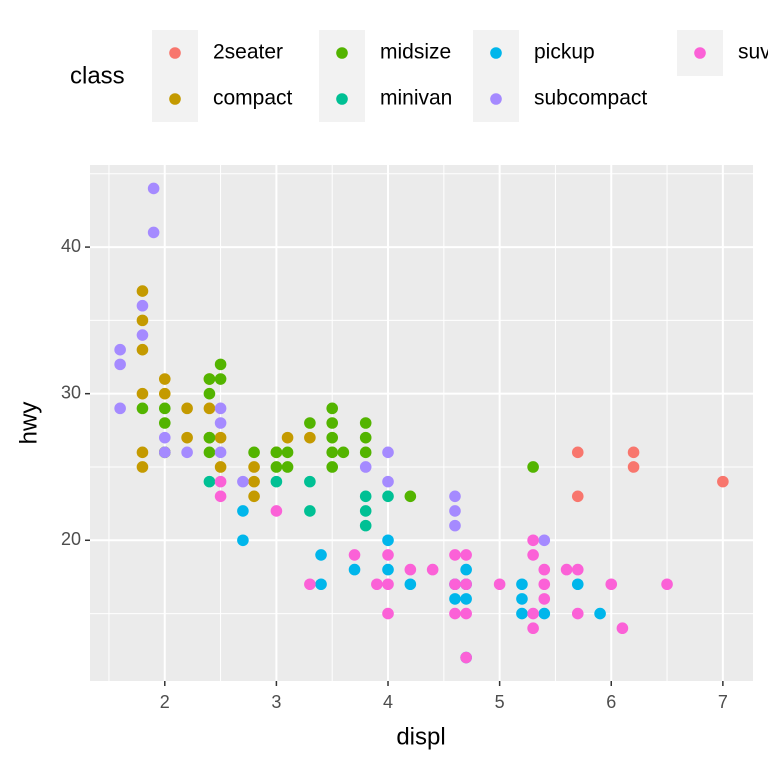  What do you see at coordinates (564, 52) in the screenshot?
I see `legend-label: pickup` at bounding box center [564, 52].